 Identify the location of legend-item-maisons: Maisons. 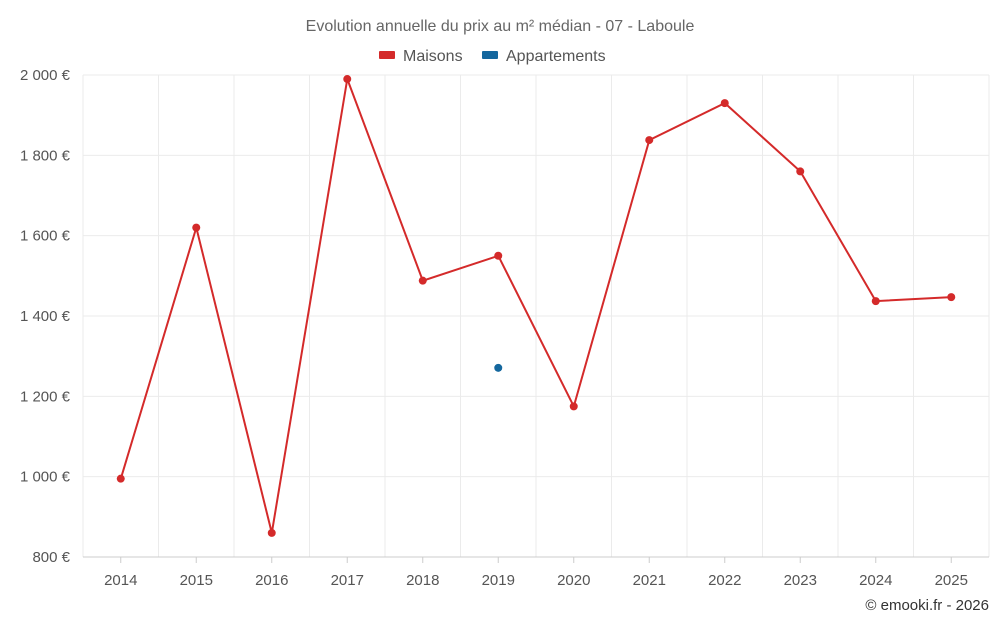
(421, 56).